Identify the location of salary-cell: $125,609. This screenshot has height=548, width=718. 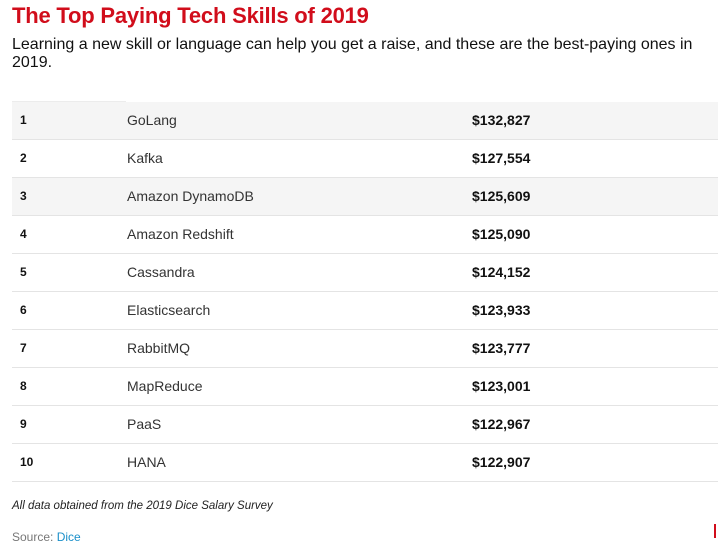
(501, 196).